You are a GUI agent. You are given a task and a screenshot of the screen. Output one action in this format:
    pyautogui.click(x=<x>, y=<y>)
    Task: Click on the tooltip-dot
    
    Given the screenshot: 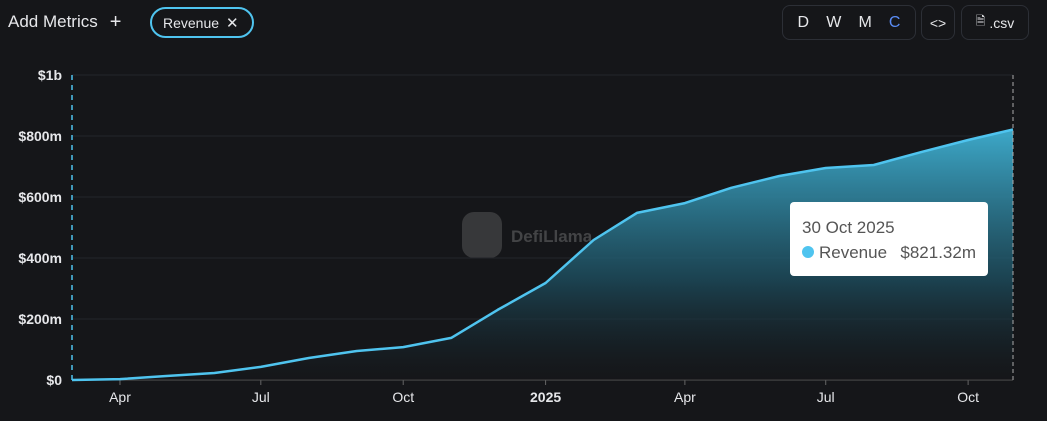 What is the action you would take?
    pyautogui.click(x=808, y=252)
    